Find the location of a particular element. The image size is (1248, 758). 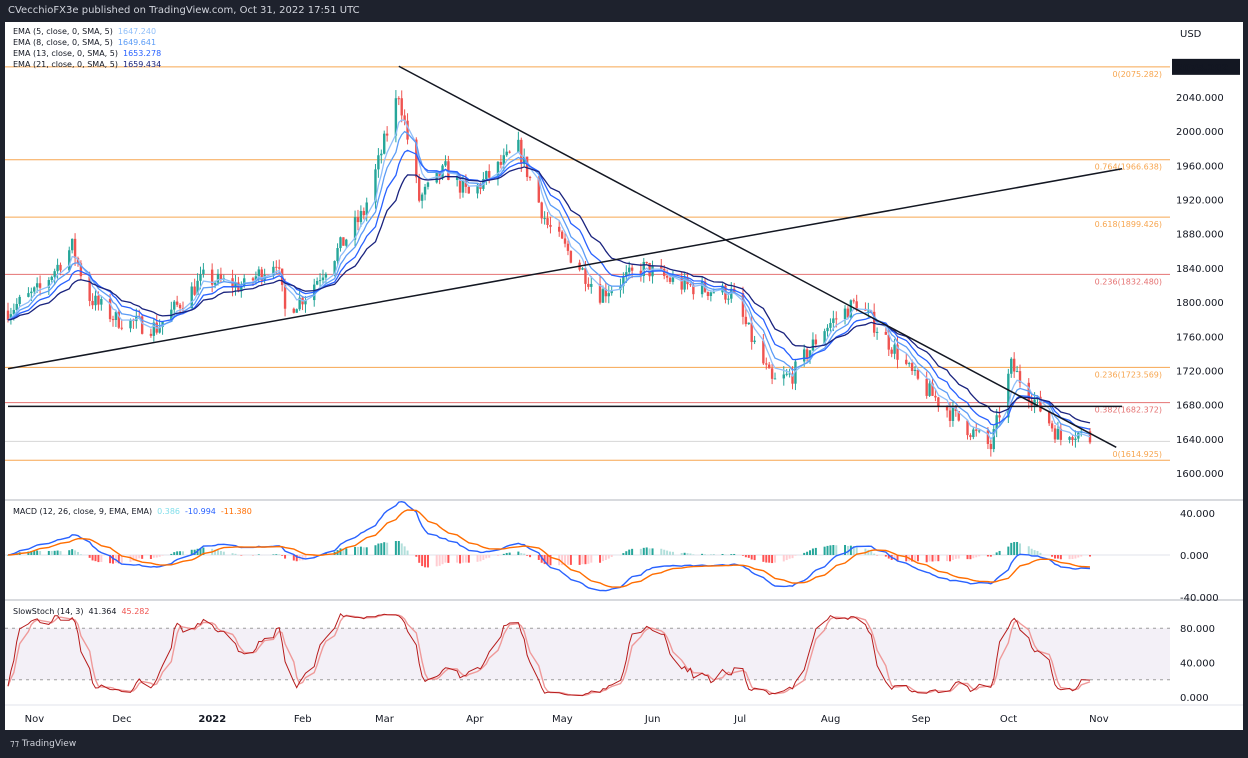

stoch-tick-label: 80.000 is located at coordinates (1197, 629).